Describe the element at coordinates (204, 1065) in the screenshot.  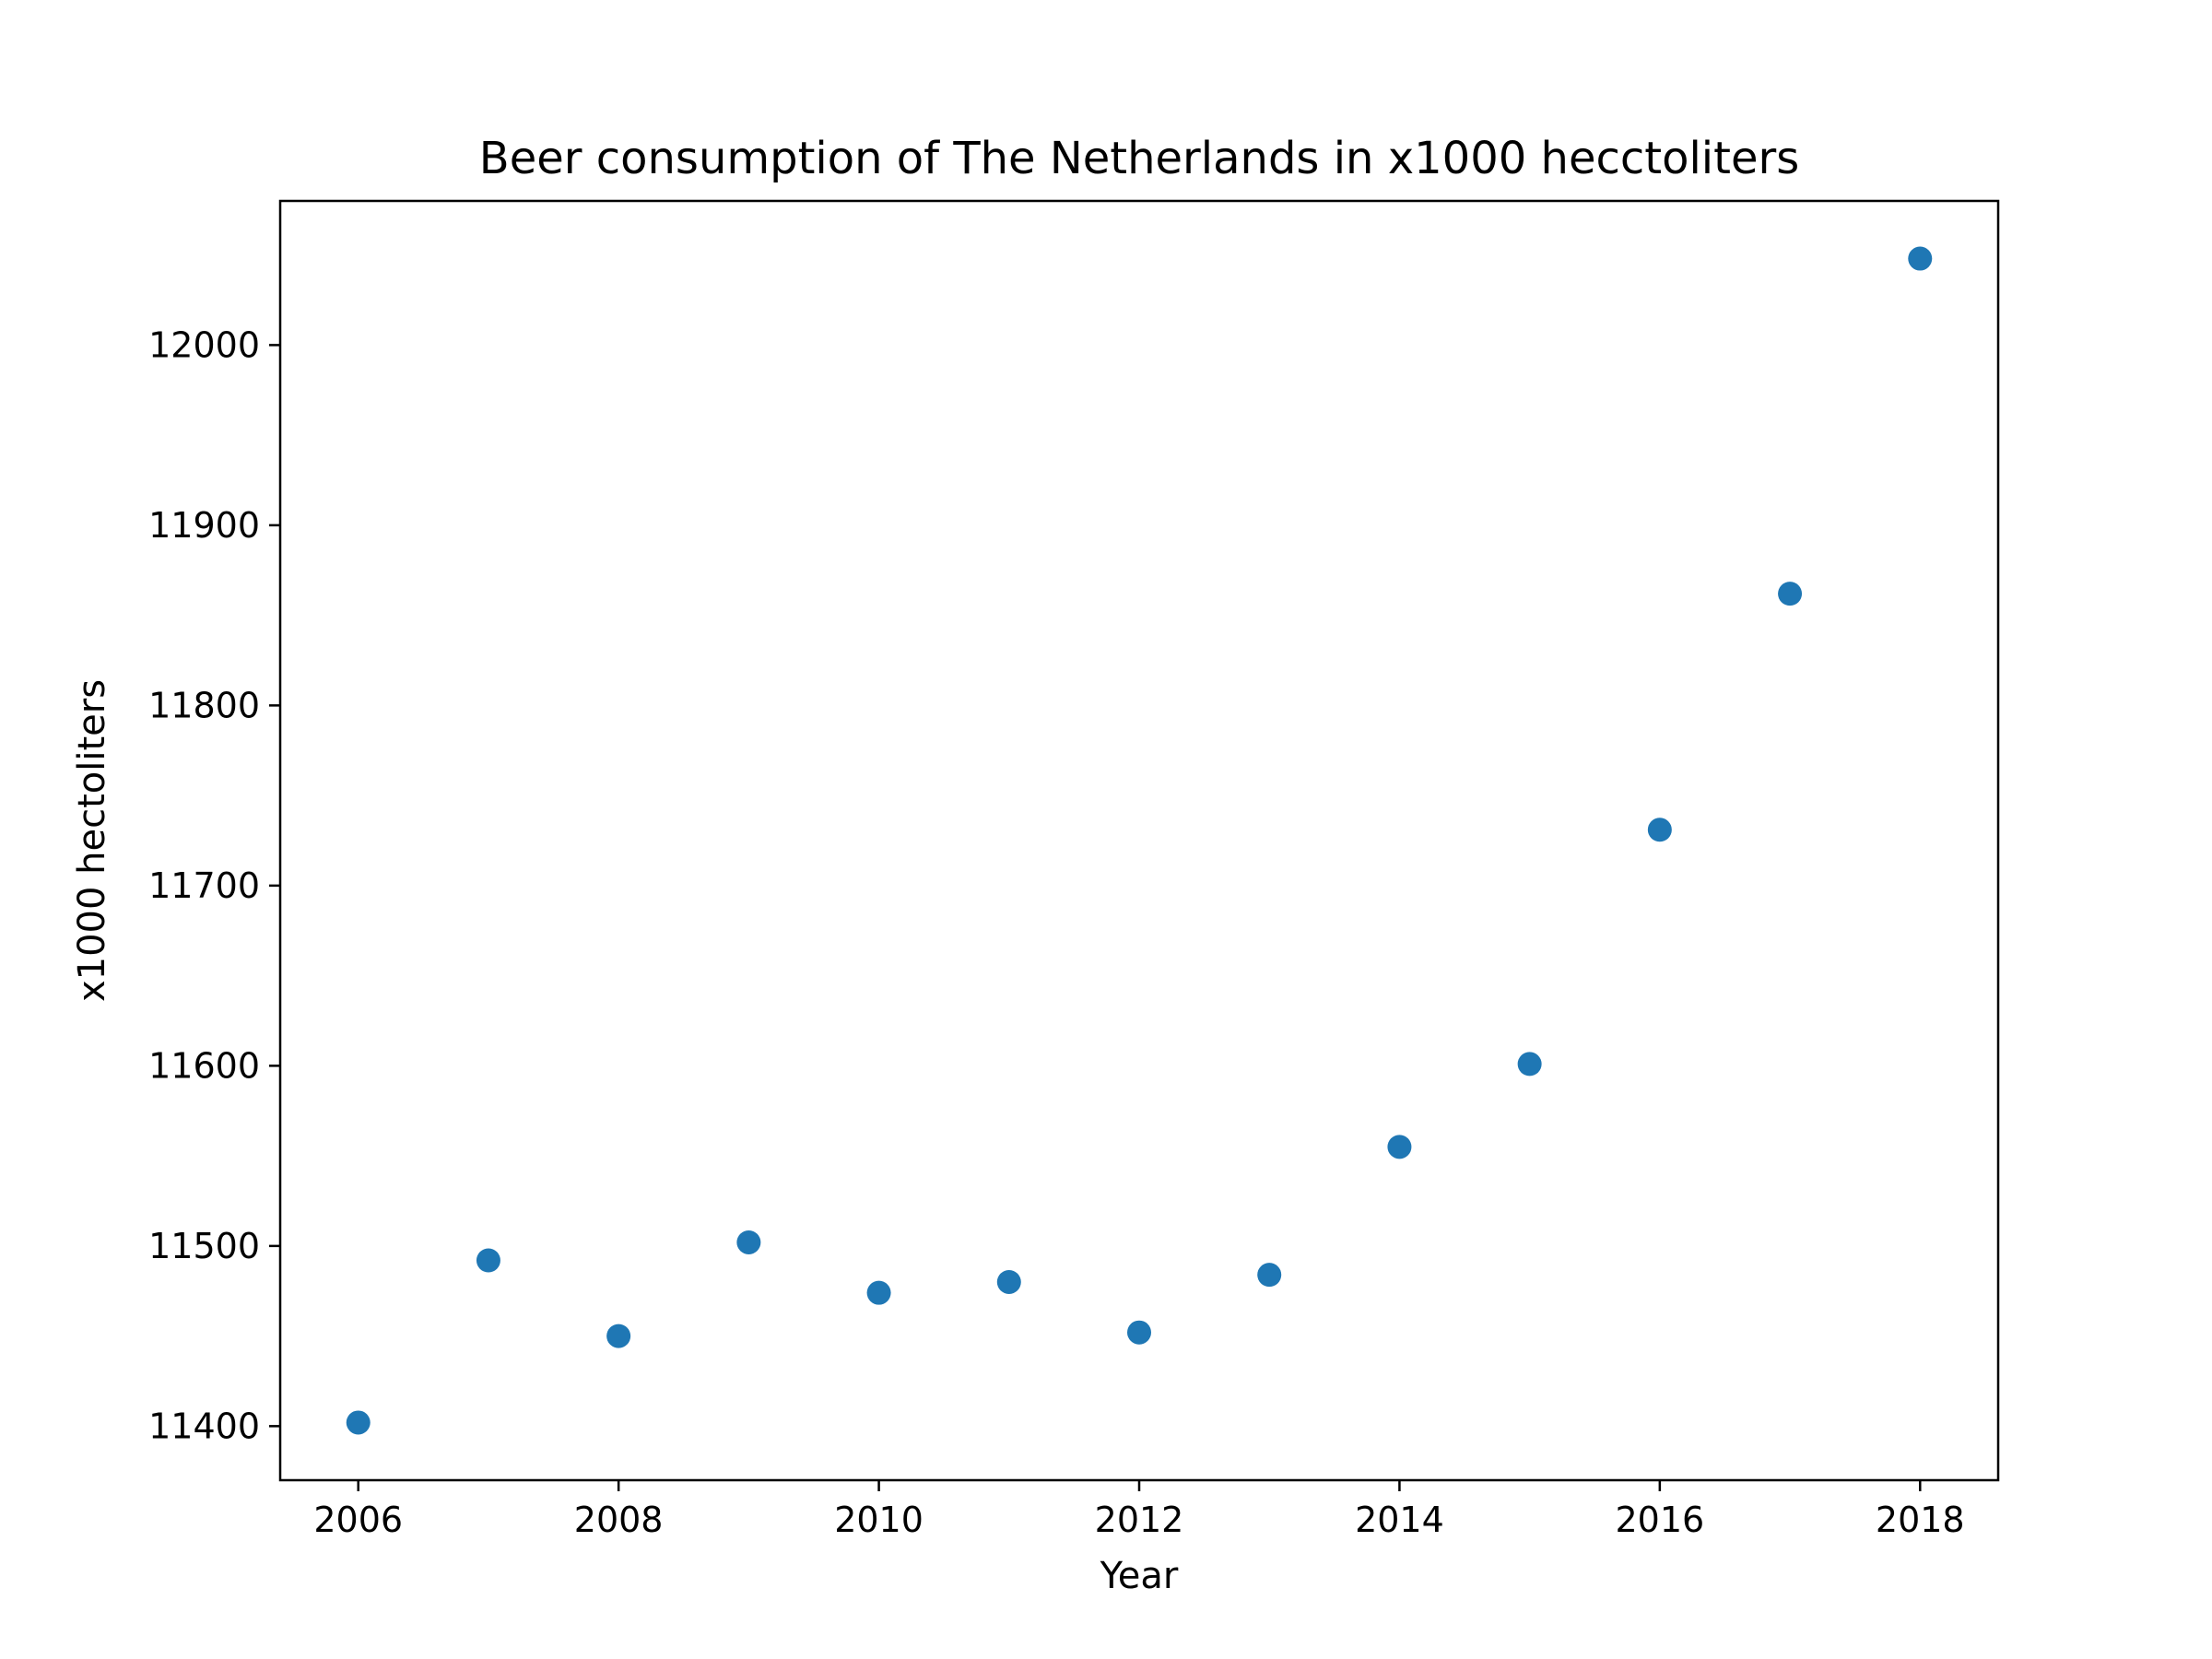
I see `y-tick-label: 11600` at that location.